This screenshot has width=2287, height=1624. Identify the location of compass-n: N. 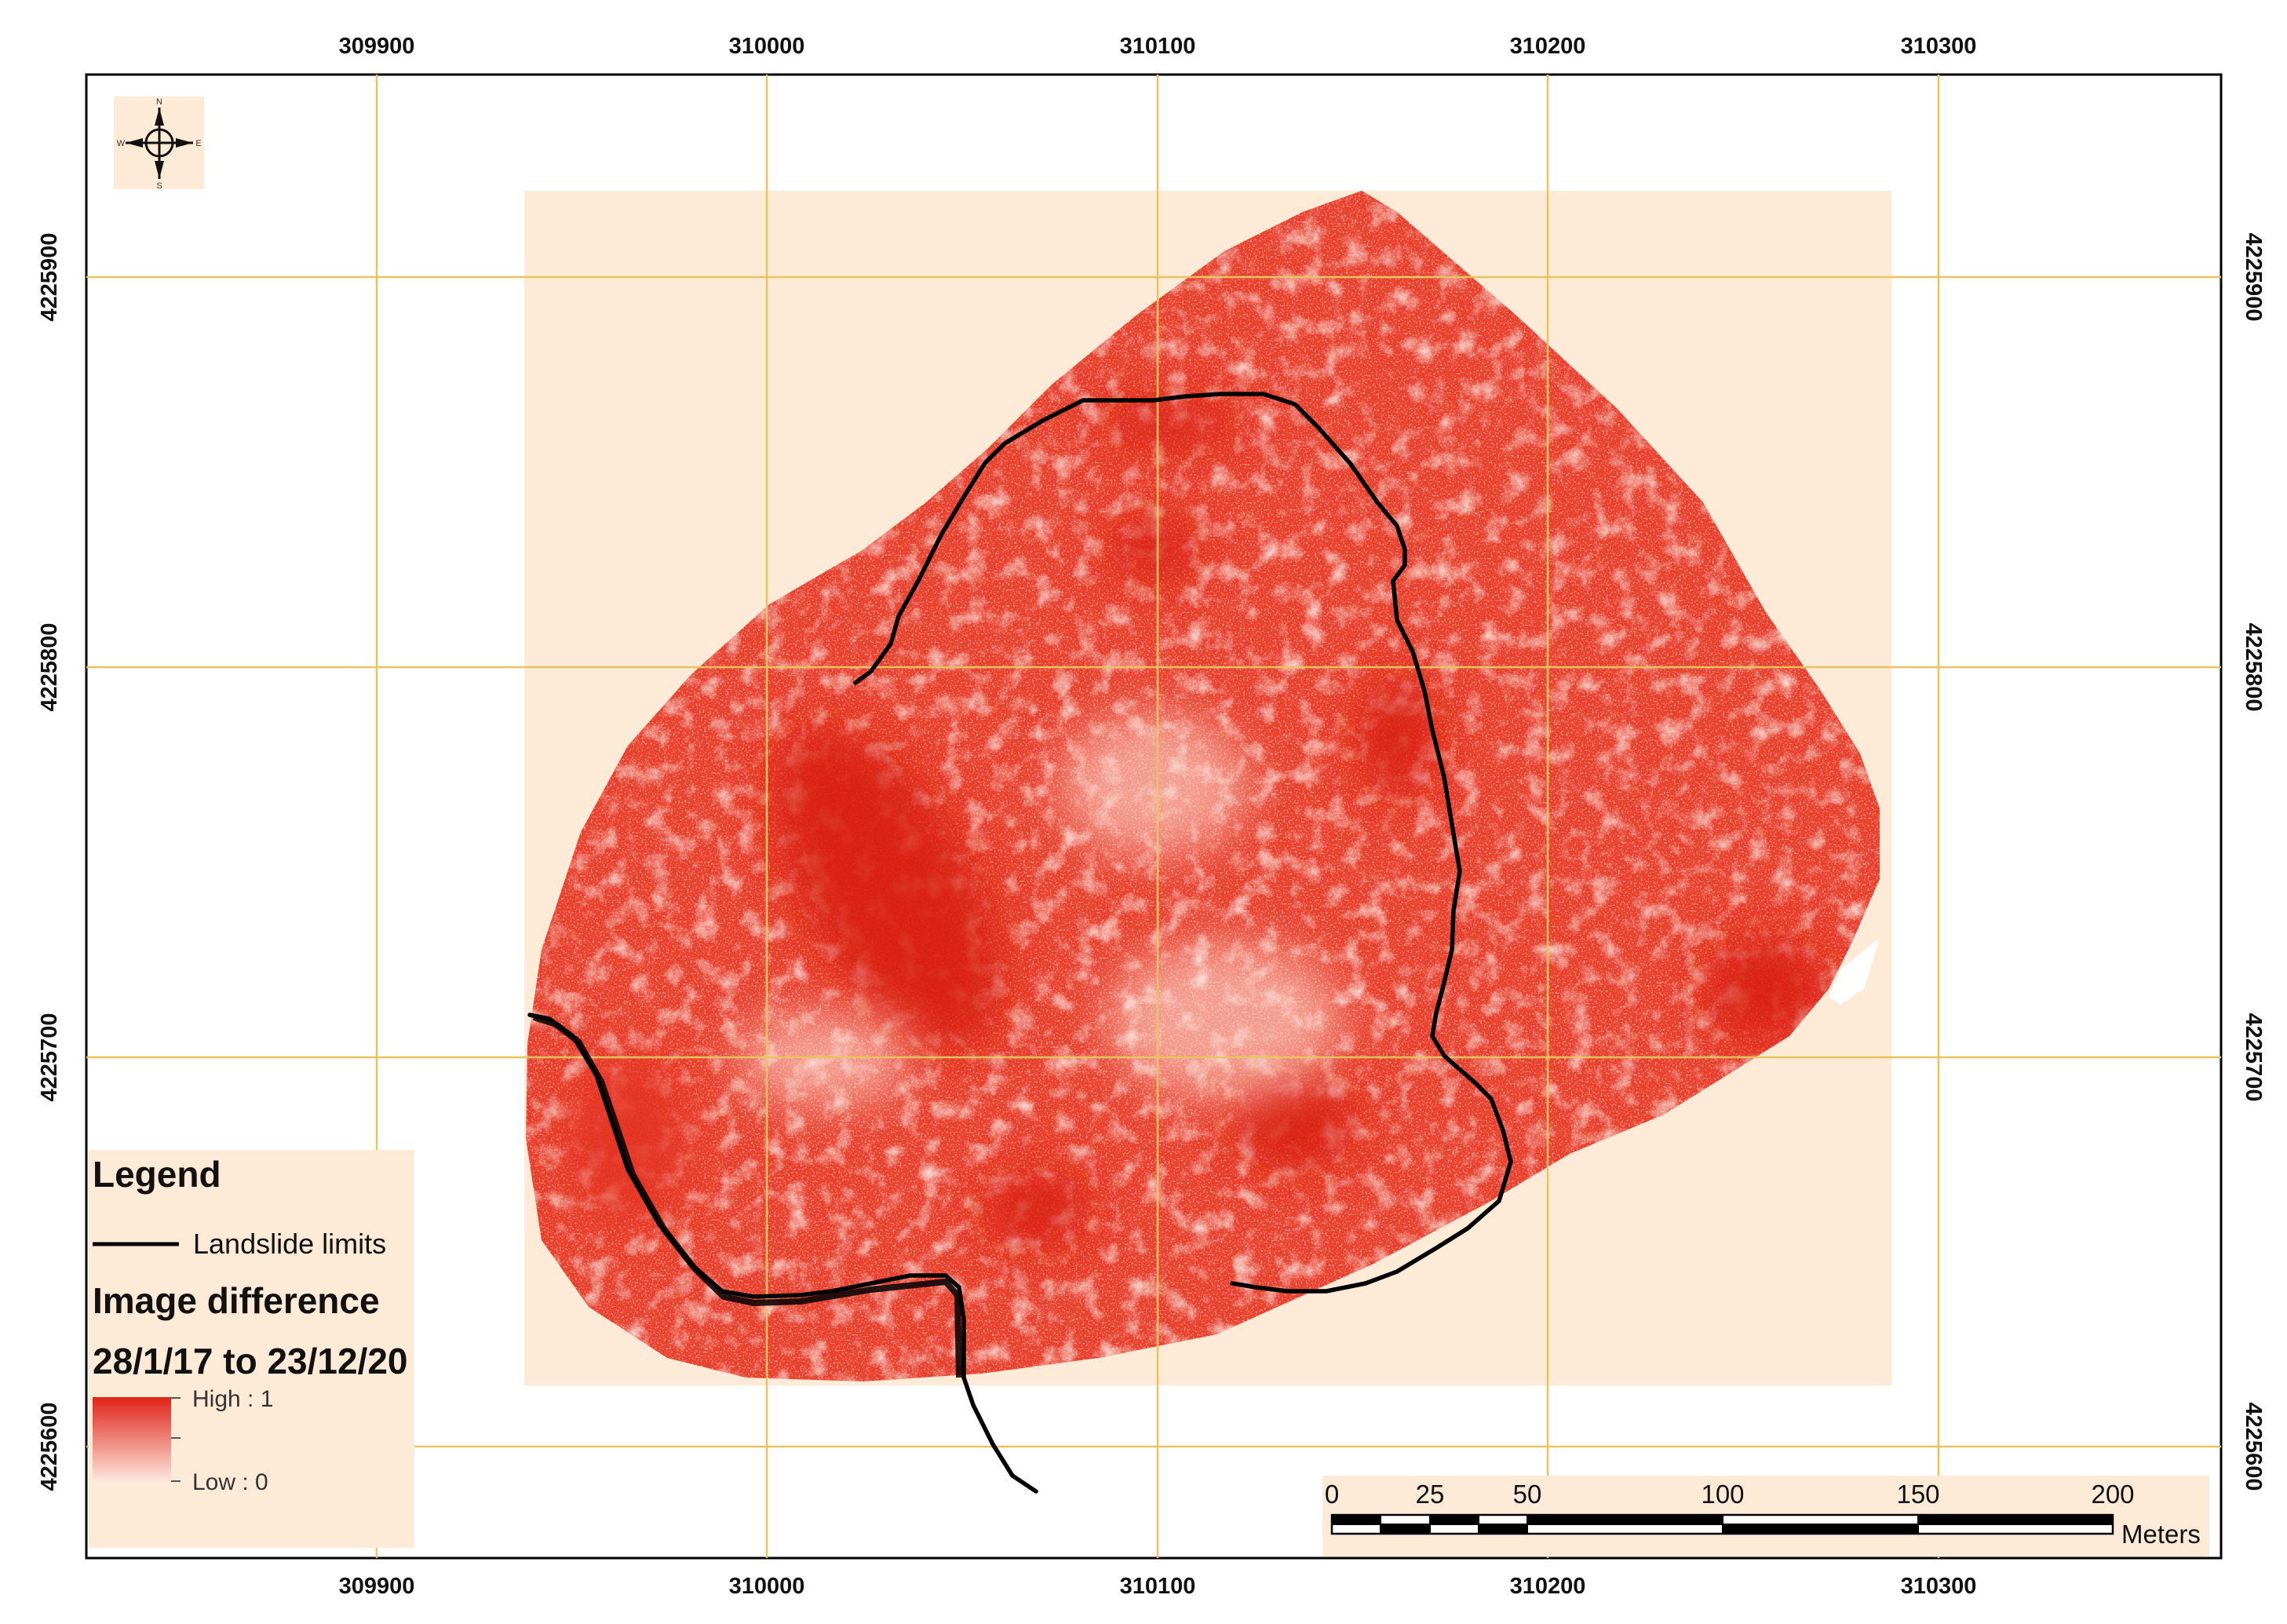
(159, 102).